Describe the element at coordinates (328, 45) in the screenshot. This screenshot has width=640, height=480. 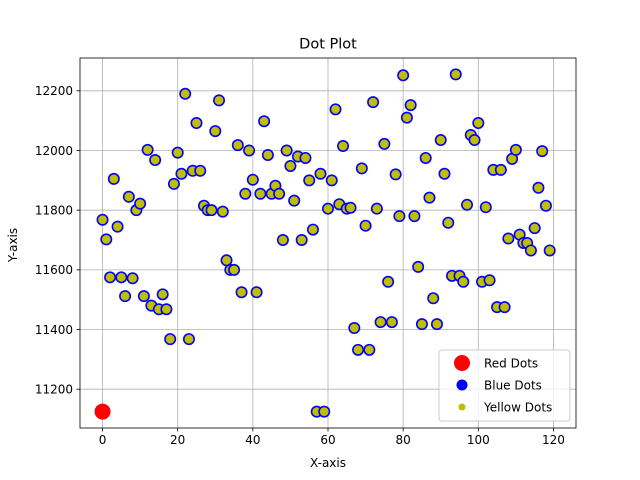
I see `chart-title: Dot Plot` at that location.